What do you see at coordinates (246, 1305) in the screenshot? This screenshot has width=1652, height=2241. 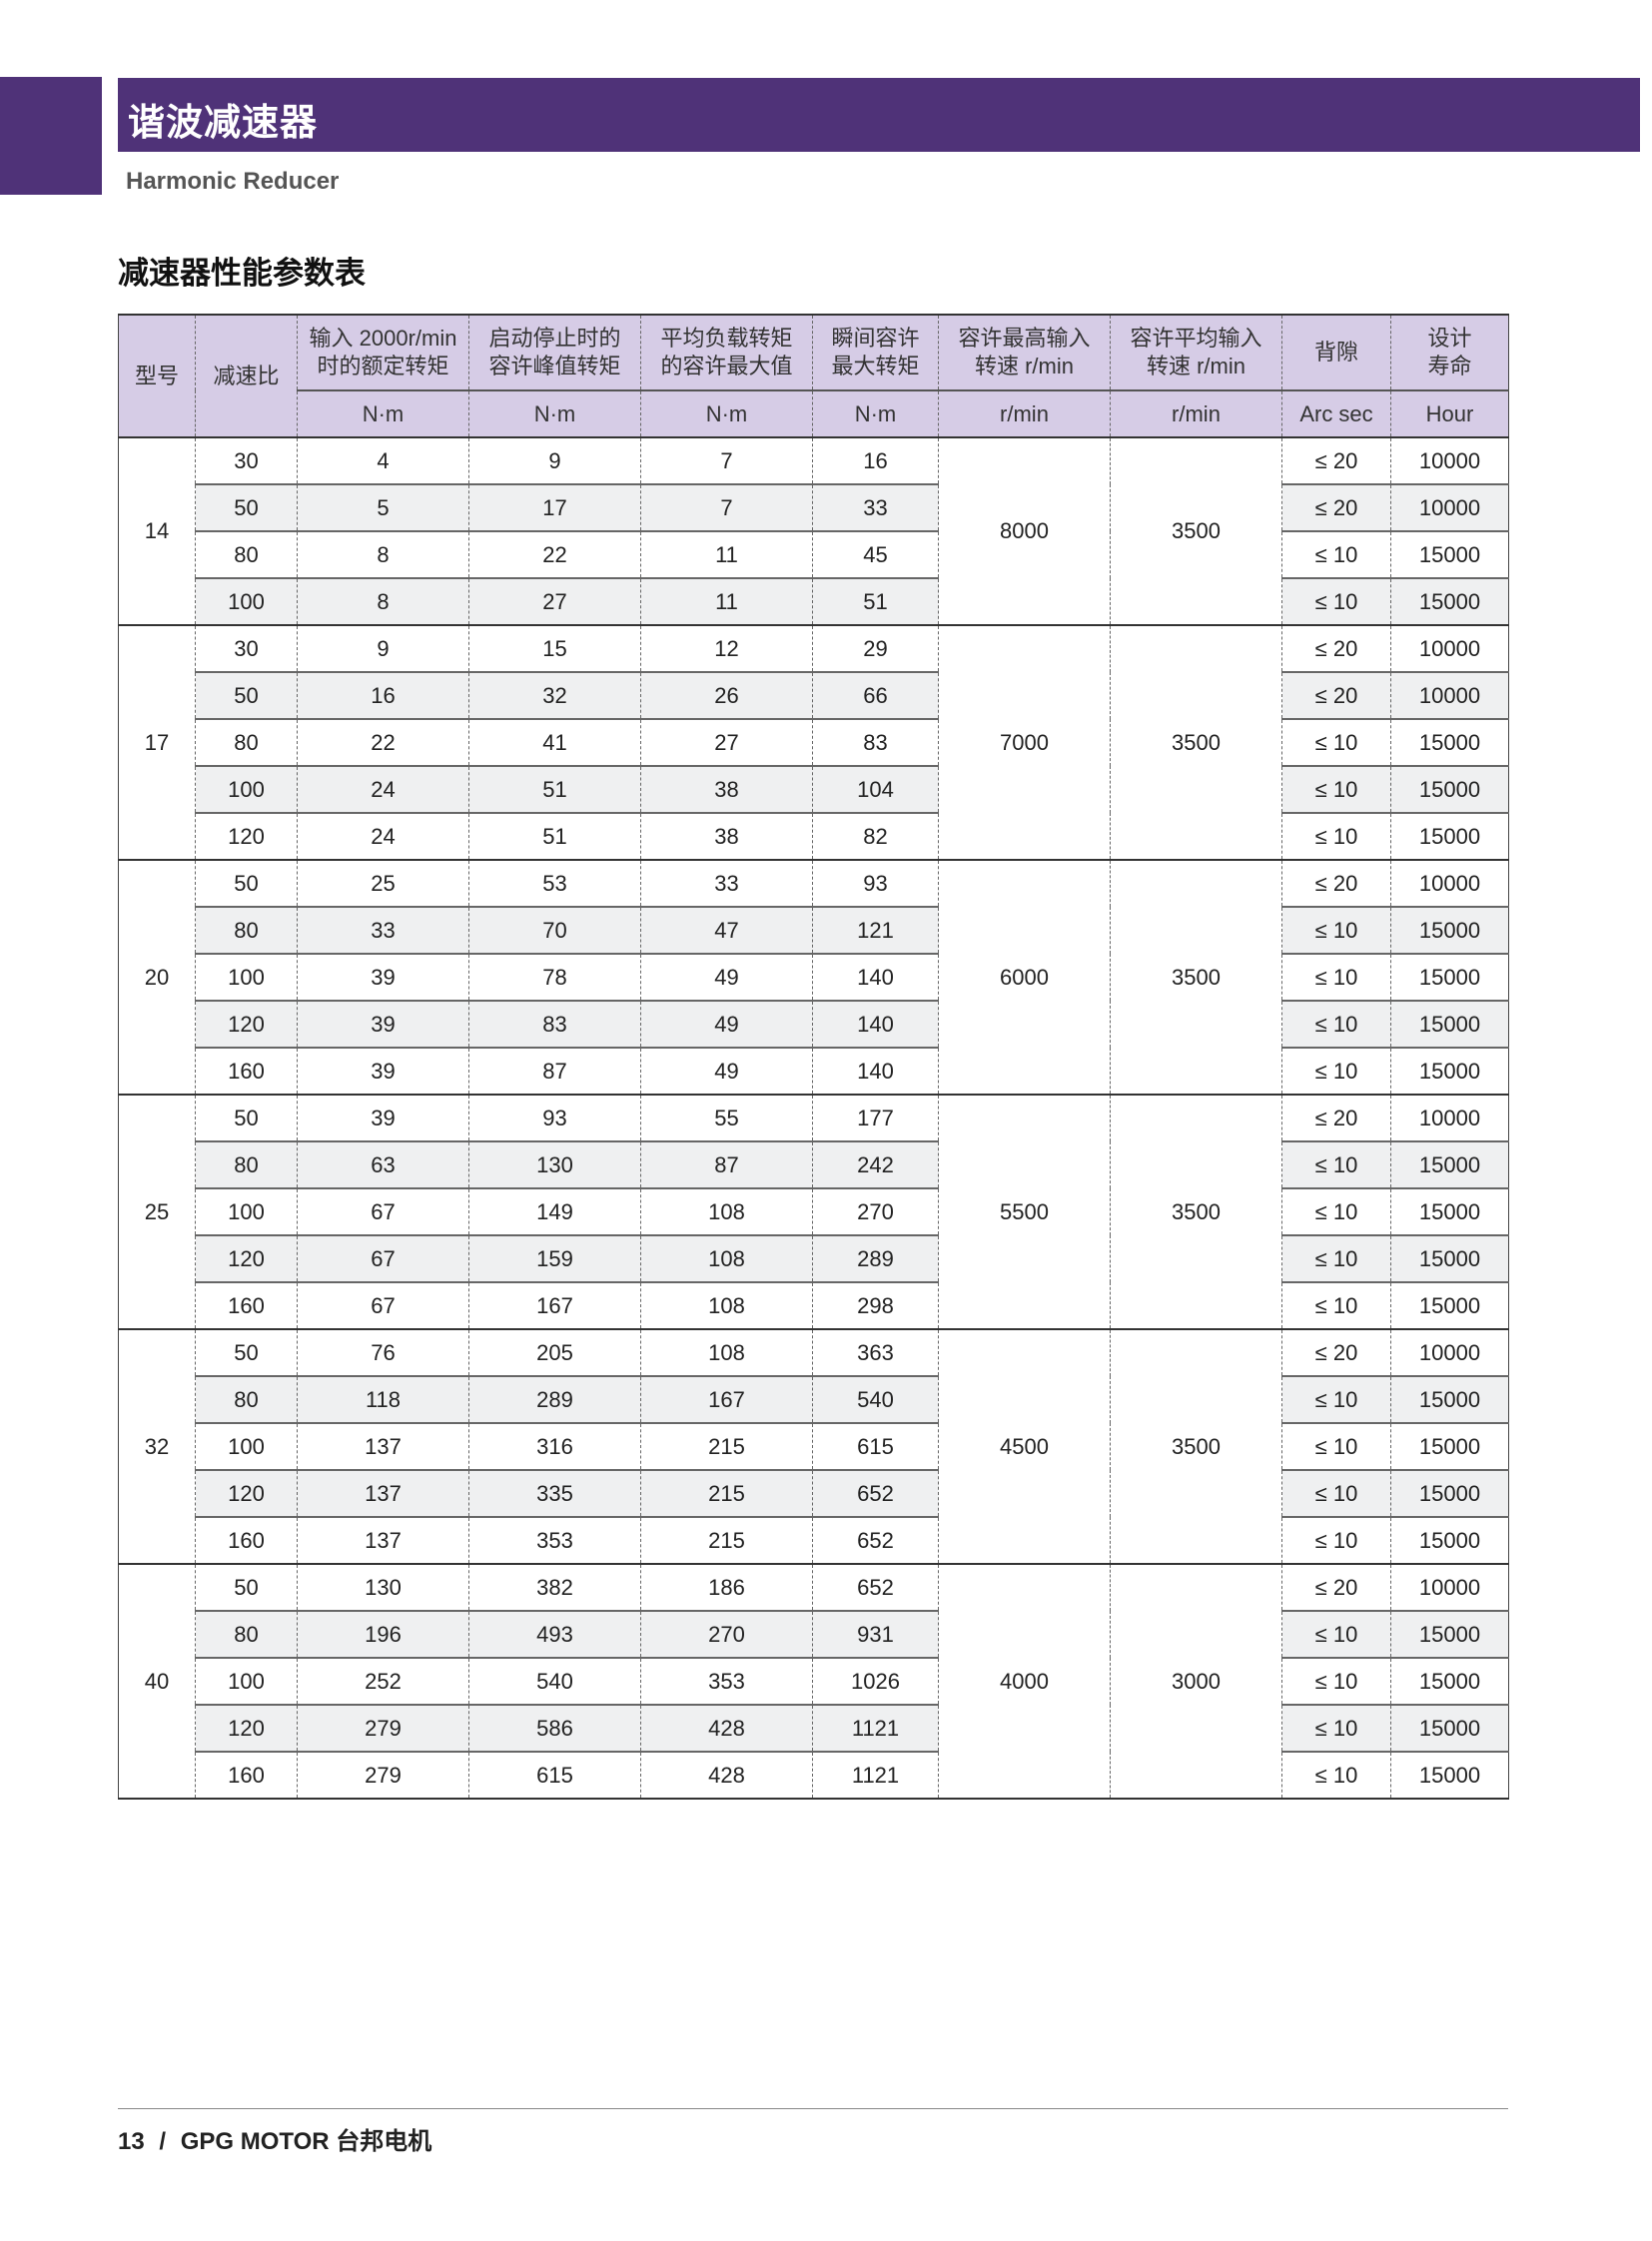 I see `ratio-cell: 160` at bounding box center [246, 1305].